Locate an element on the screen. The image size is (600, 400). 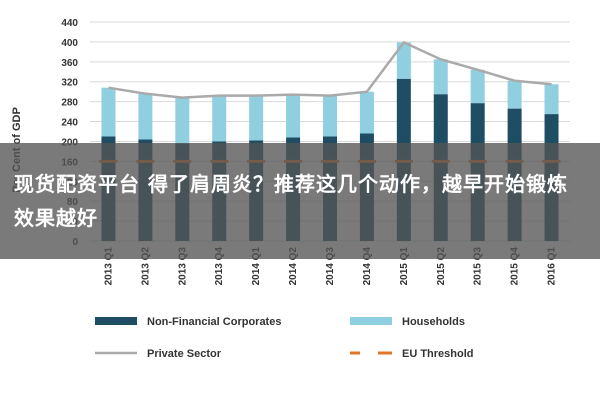
legend-label-2: Private Sector is located at coordinates (184, 354).